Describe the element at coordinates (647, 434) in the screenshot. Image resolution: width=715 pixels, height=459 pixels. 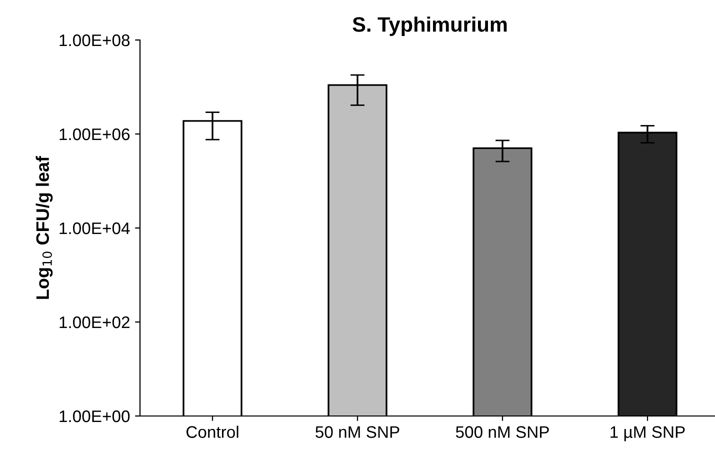
I see `x-tick-label: 1 µM SNP` at that location.